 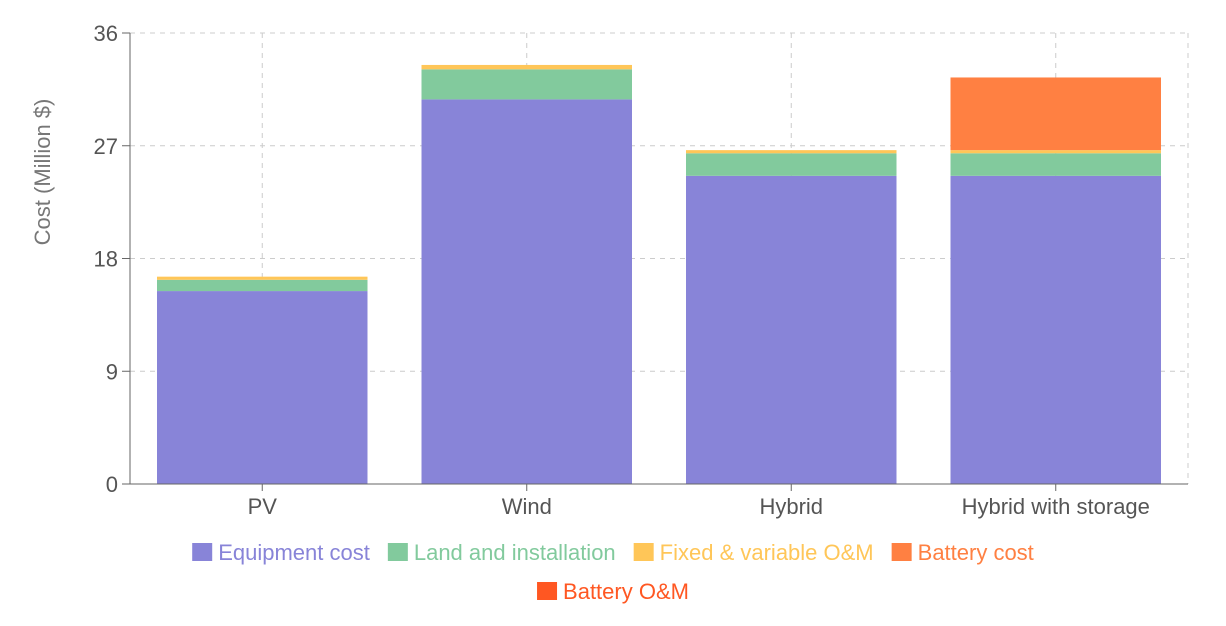 What do you see at coordinates (112, 371) in the screenshot?
I see `y-tick-label: 9` at bounding box center [112, 371].